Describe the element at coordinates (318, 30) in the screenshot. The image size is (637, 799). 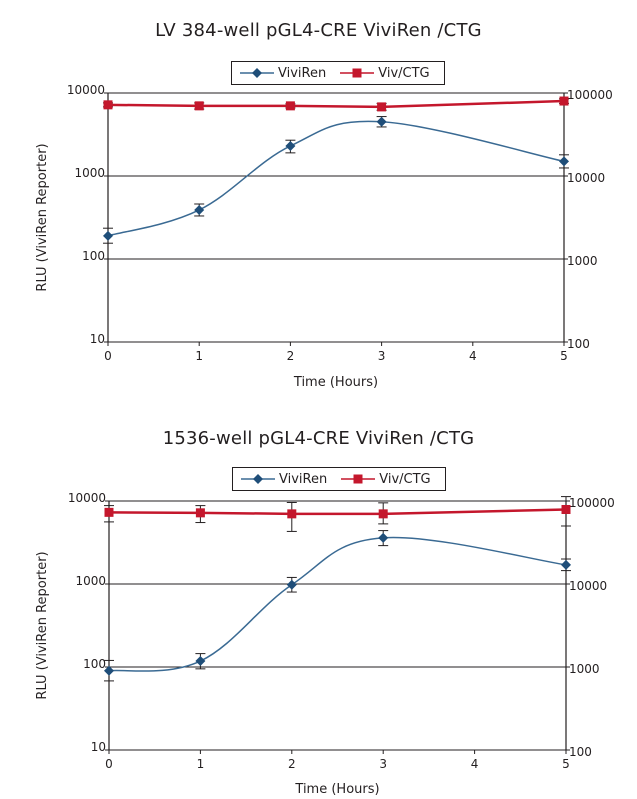
I see `chart-title: LV 384-well pGL4-CRE ViviRen /CTG` at that location.